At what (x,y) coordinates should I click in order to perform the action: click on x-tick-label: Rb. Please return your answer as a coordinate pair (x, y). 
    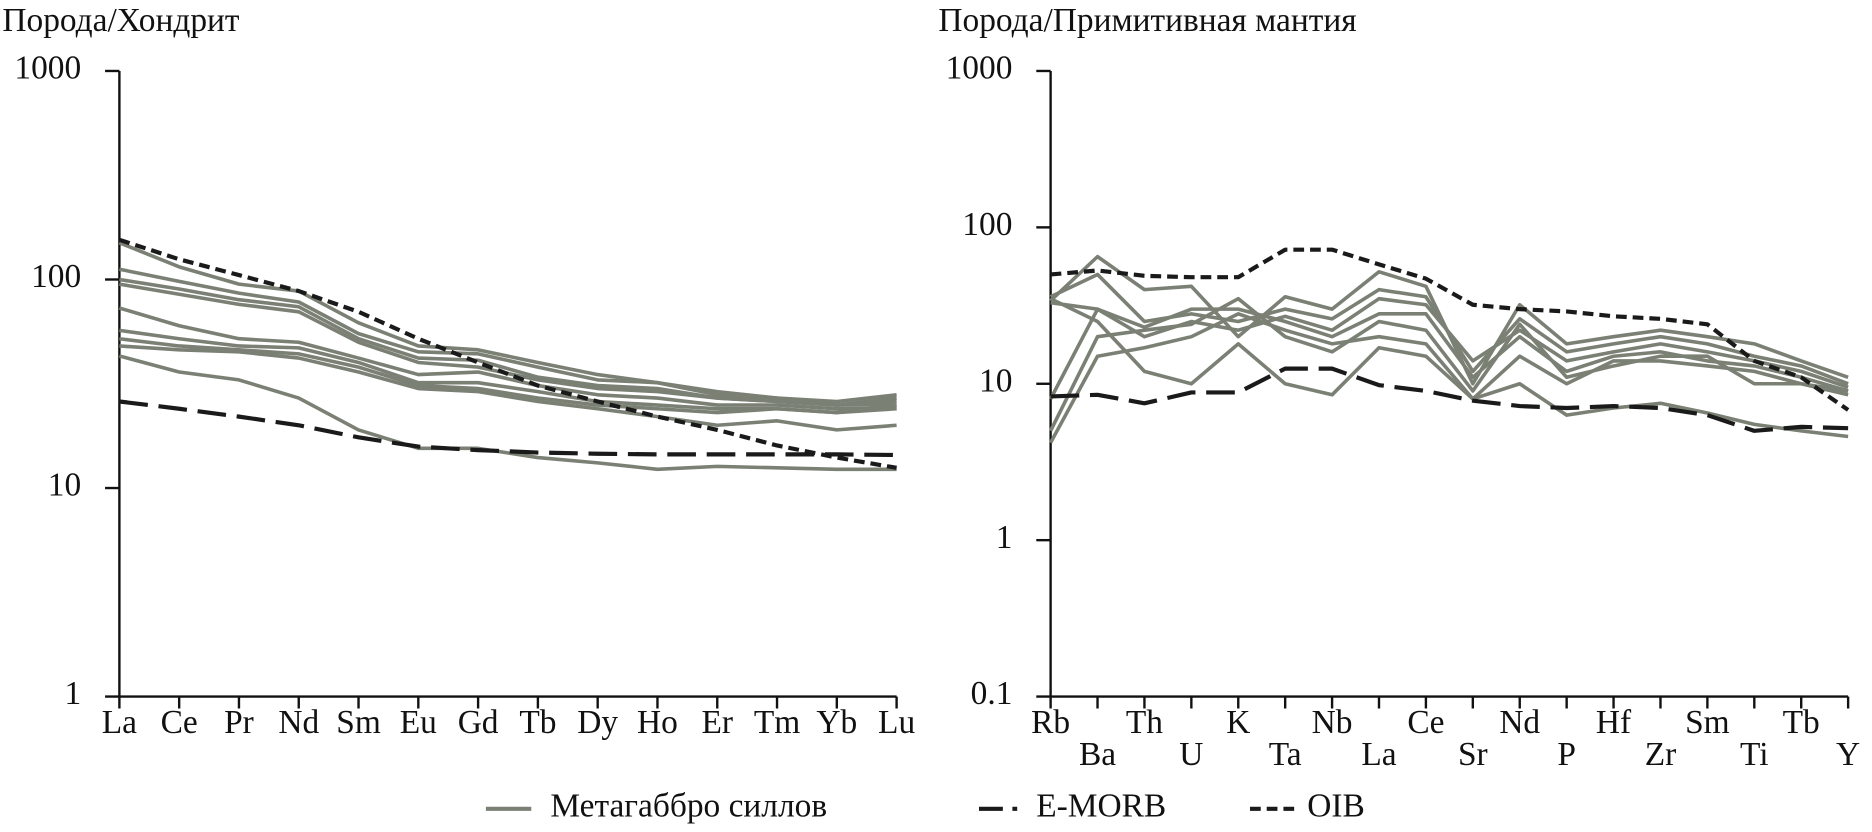
    Looking at the image, I should click on (1050, 722).